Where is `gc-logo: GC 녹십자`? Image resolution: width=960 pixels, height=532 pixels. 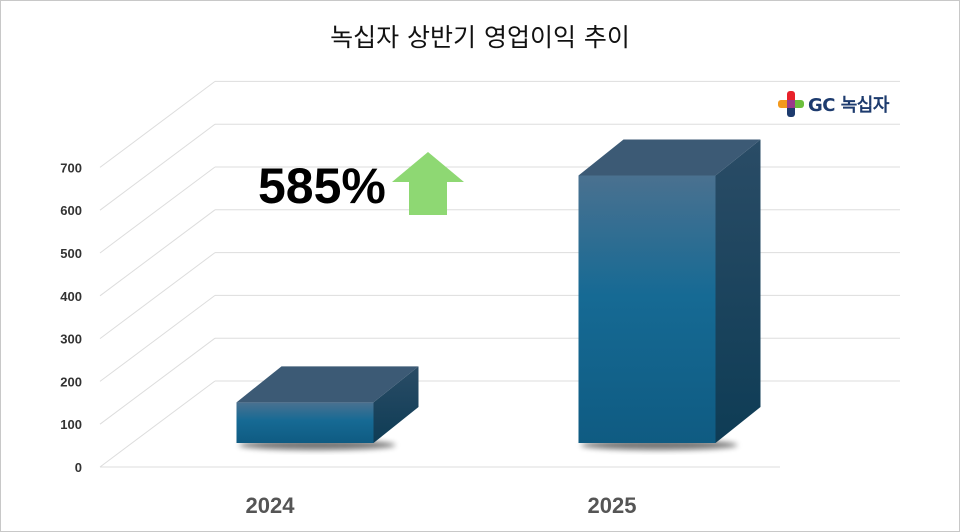 gc-logo: GC 녹십자 is located at coordinates (833, 104).